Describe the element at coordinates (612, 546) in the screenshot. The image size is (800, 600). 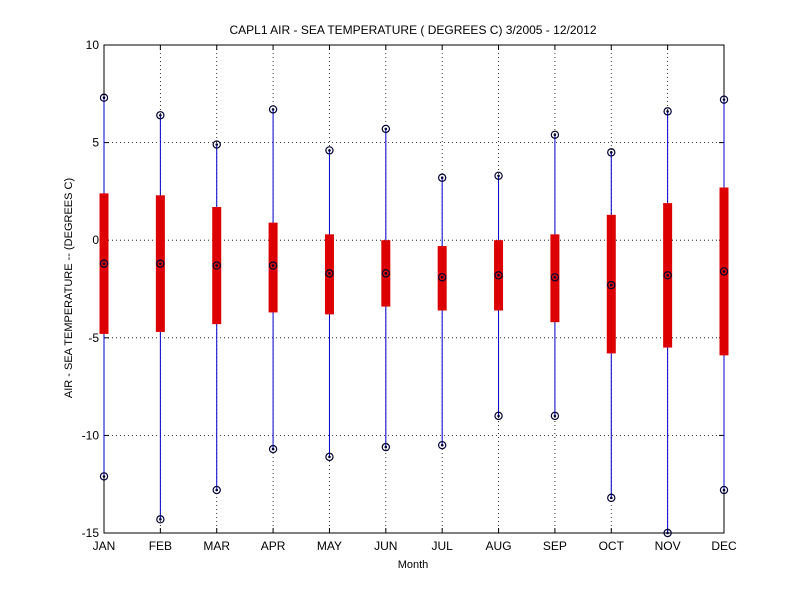
I see `x-tick-label: OCT` at that location.